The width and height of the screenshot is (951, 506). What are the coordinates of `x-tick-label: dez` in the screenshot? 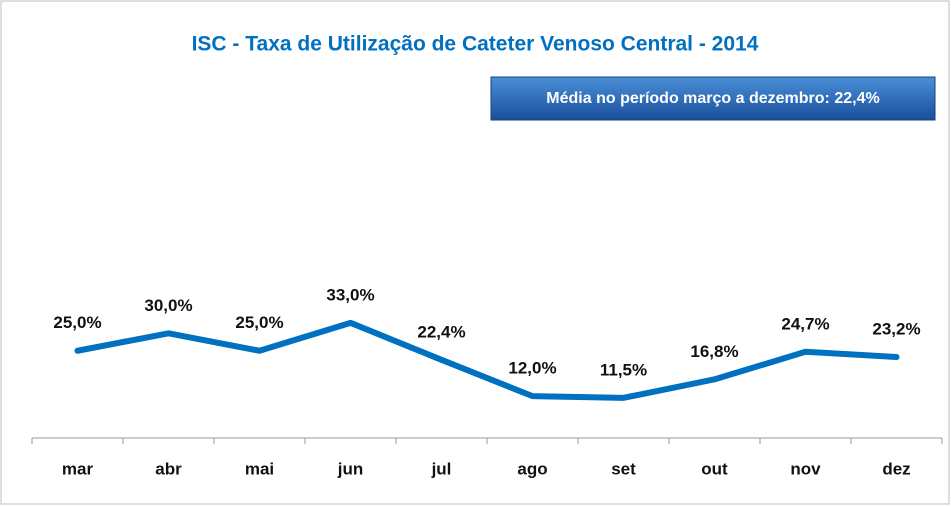 It's located at (896, 468).